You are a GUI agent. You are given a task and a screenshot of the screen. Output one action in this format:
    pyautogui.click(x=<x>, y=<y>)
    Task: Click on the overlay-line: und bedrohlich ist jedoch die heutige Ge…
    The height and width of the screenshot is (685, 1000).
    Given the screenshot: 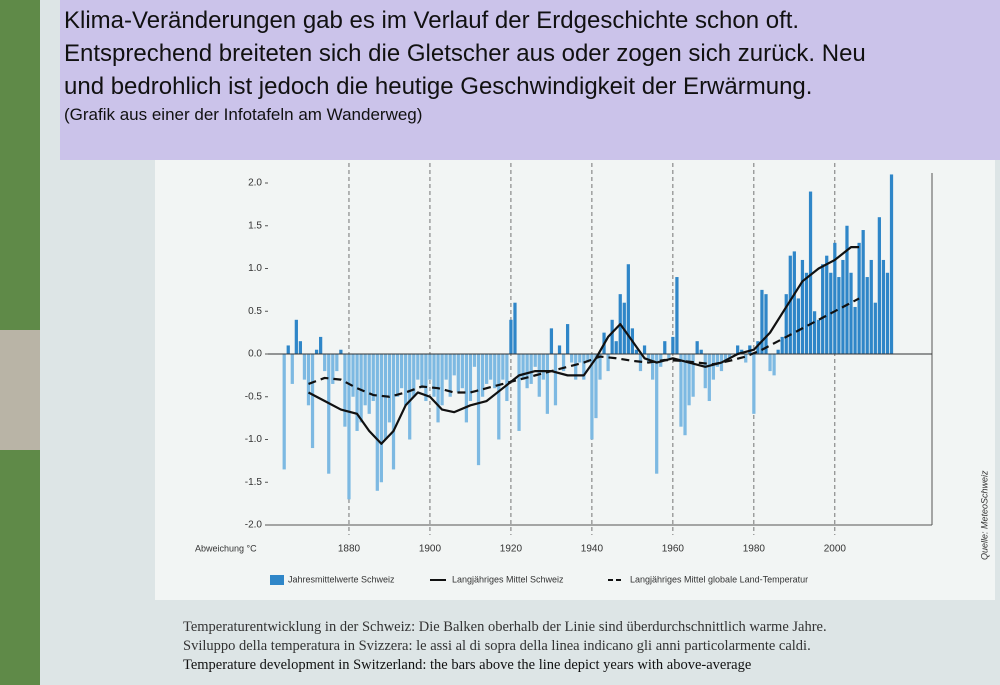 What is the action you would take?
    pyautogui.click(x=438, y=86)
    